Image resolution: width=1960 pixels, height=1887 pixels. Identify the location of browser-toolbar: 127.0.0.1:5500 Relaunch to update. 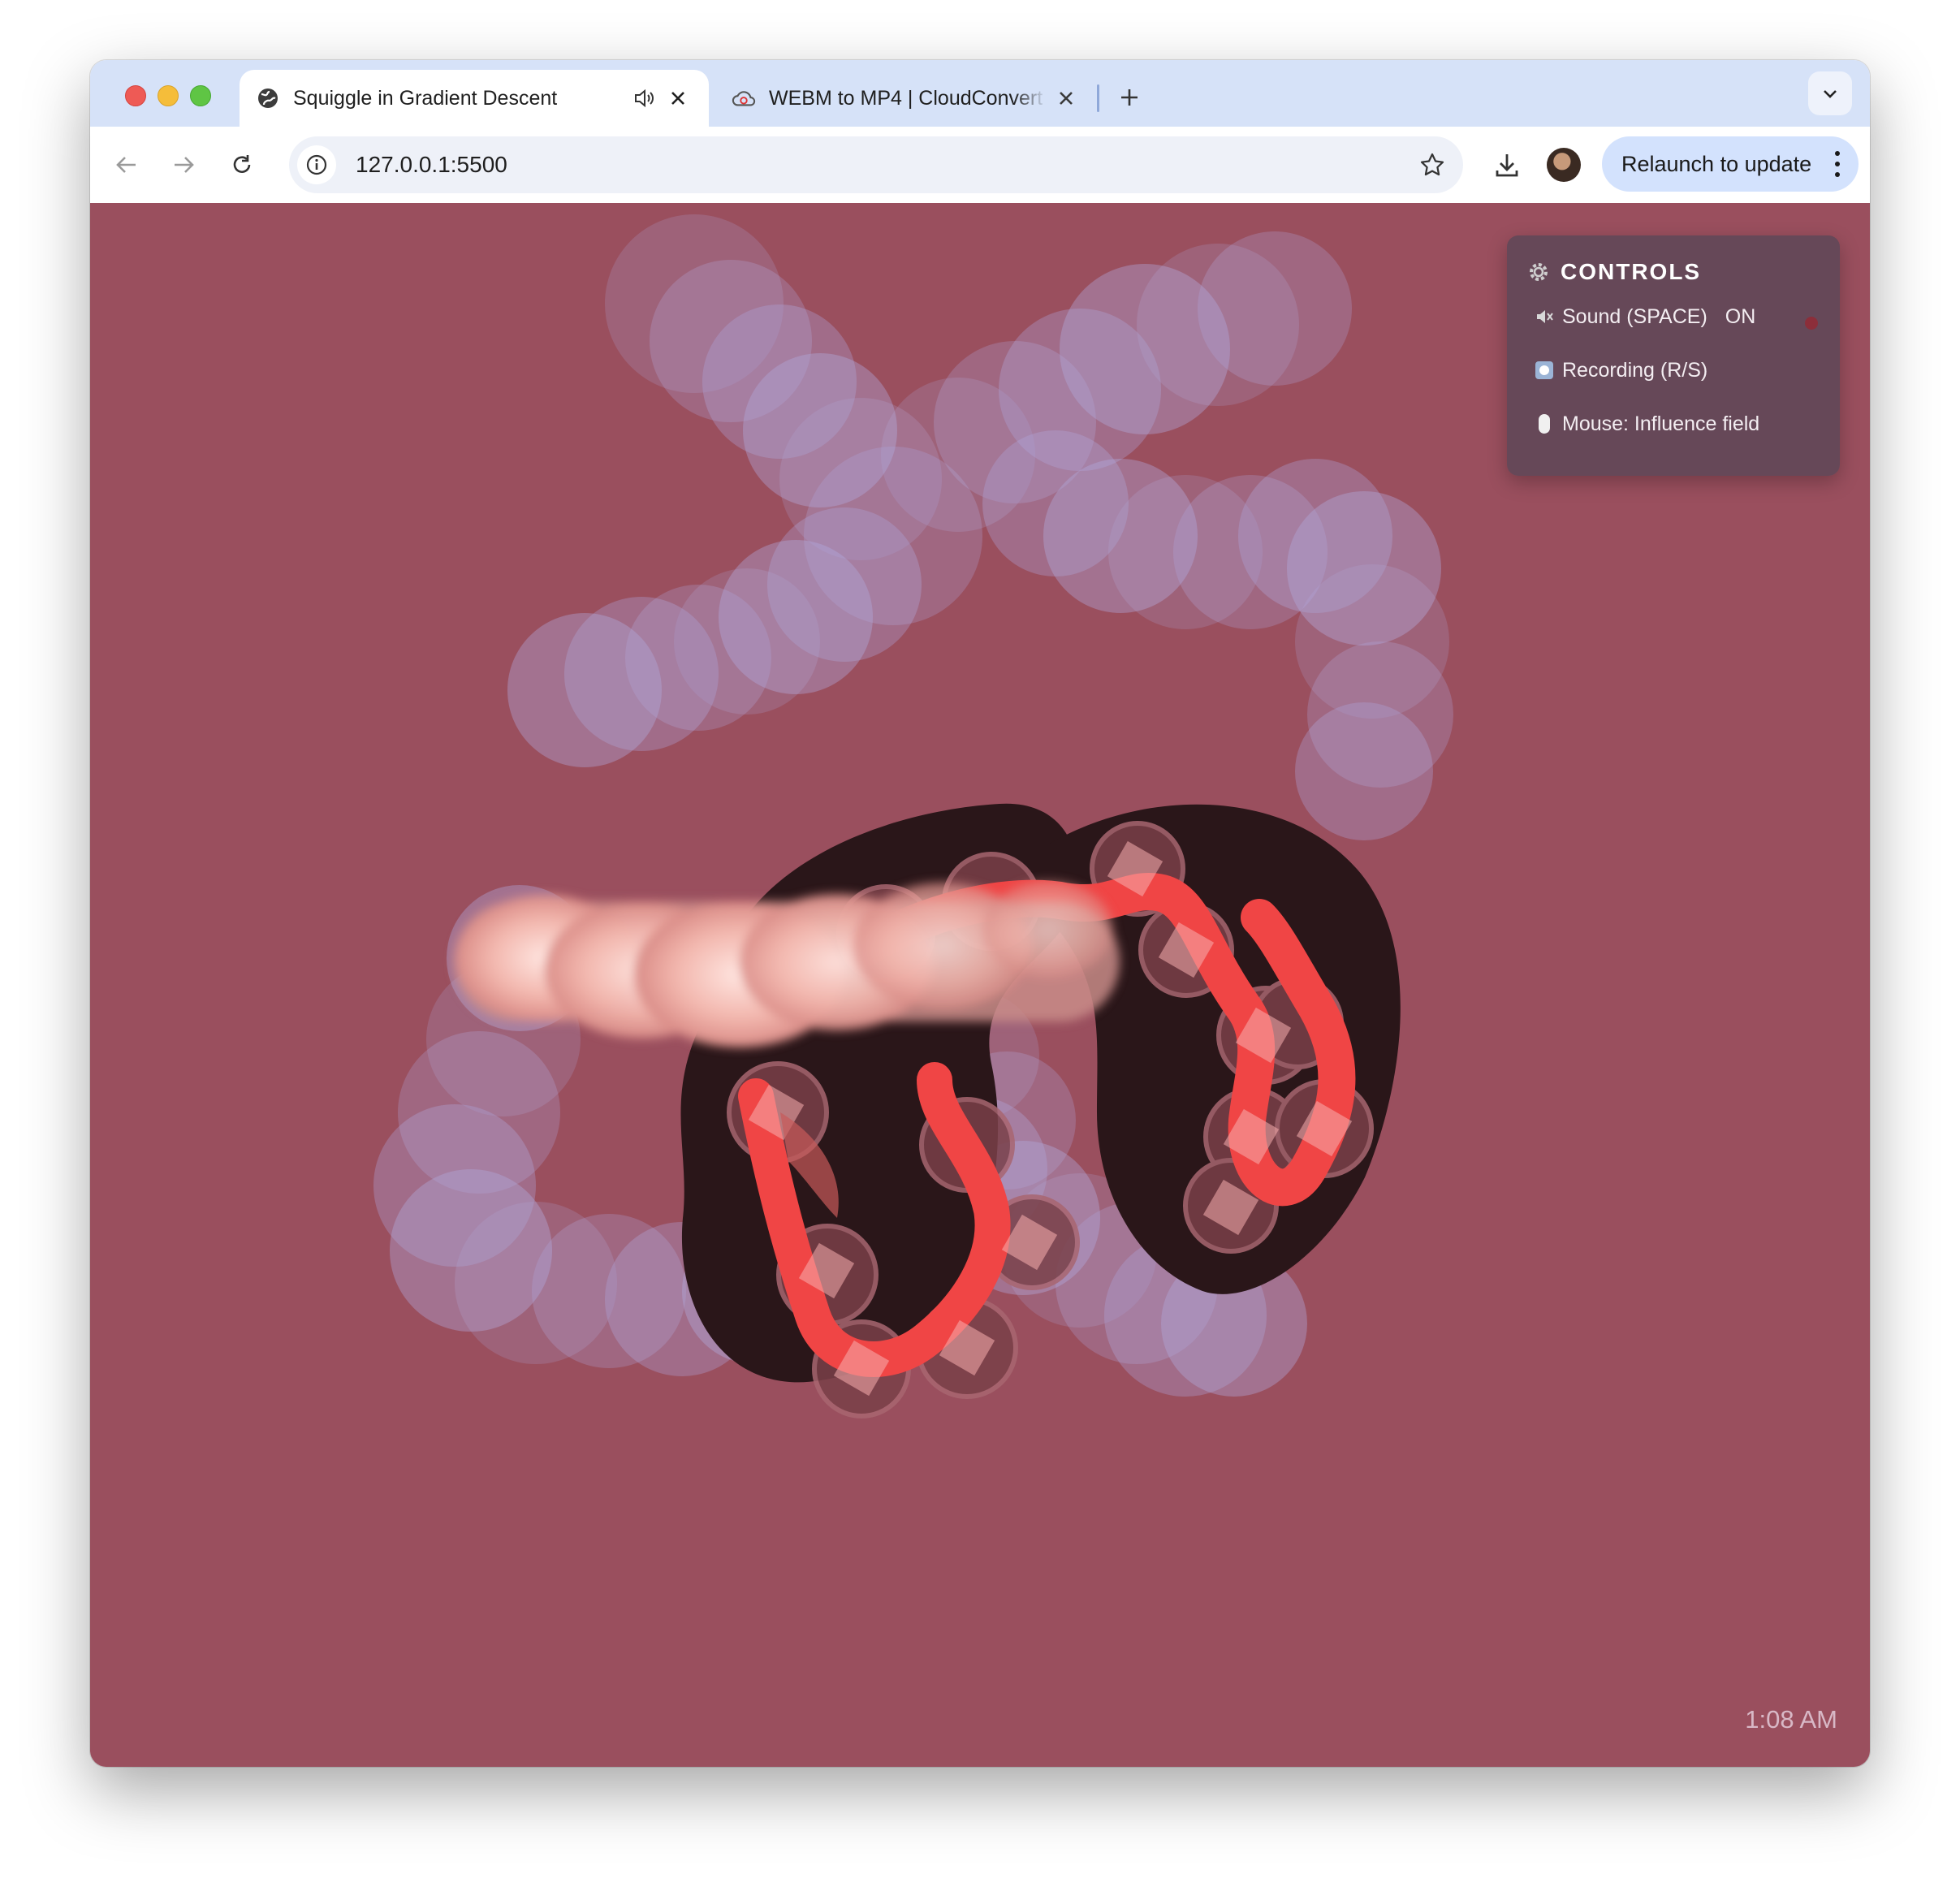
(980, 165).